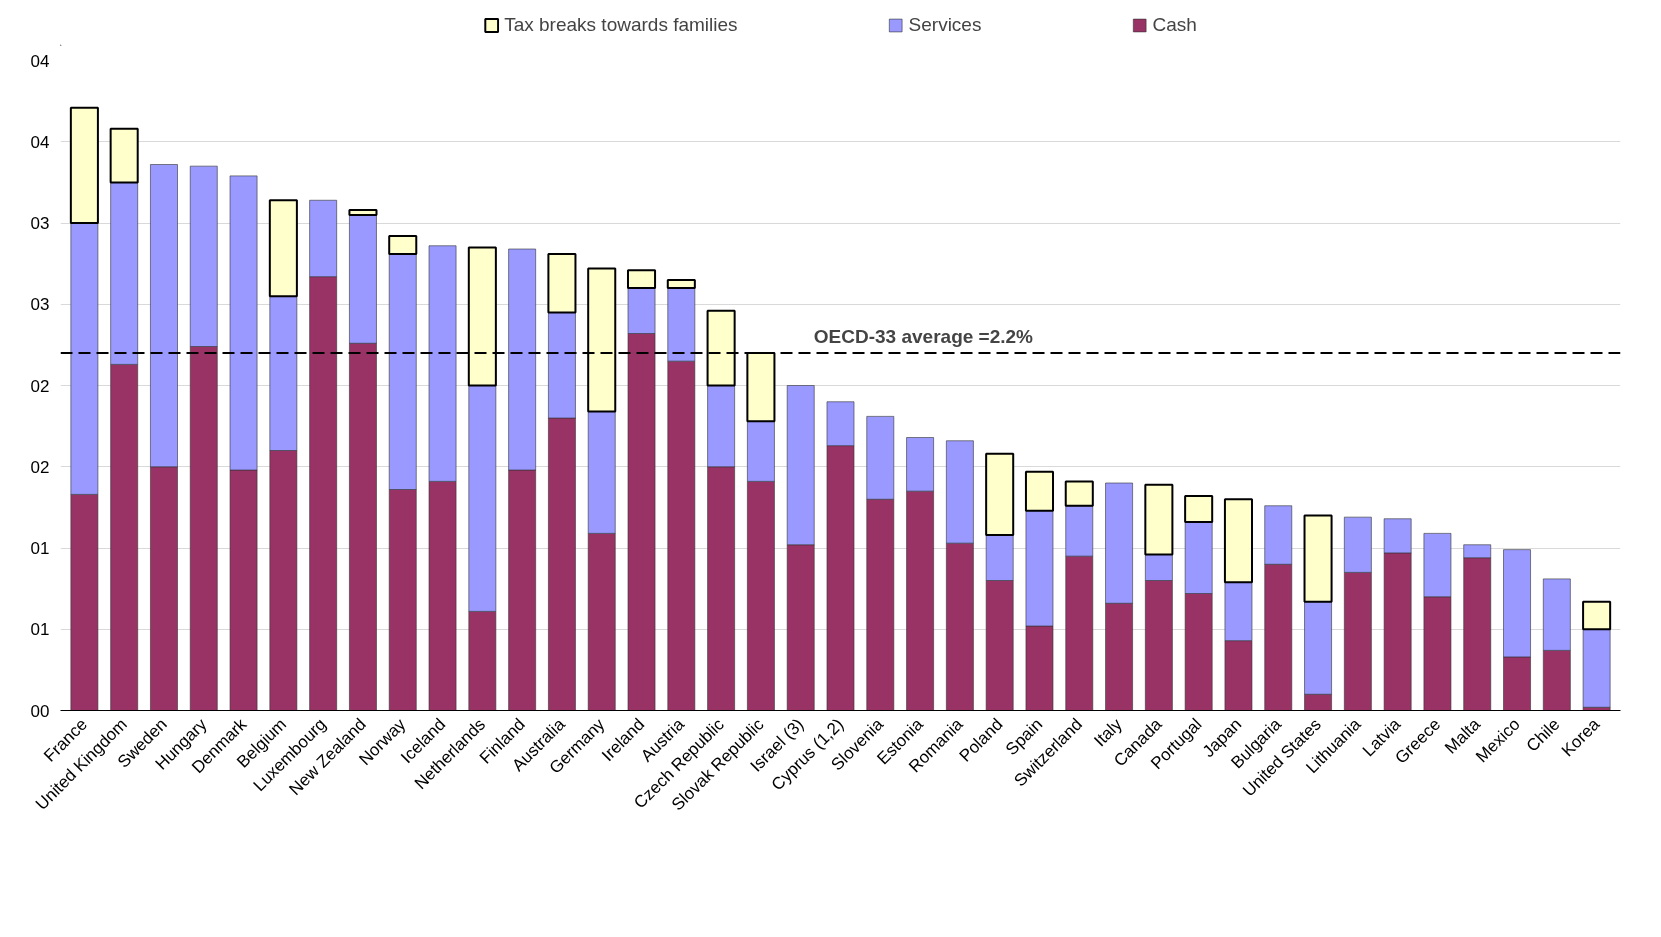  I want to click on ref-line-label: OECD-33 average =2.2%, so click(923, 336).